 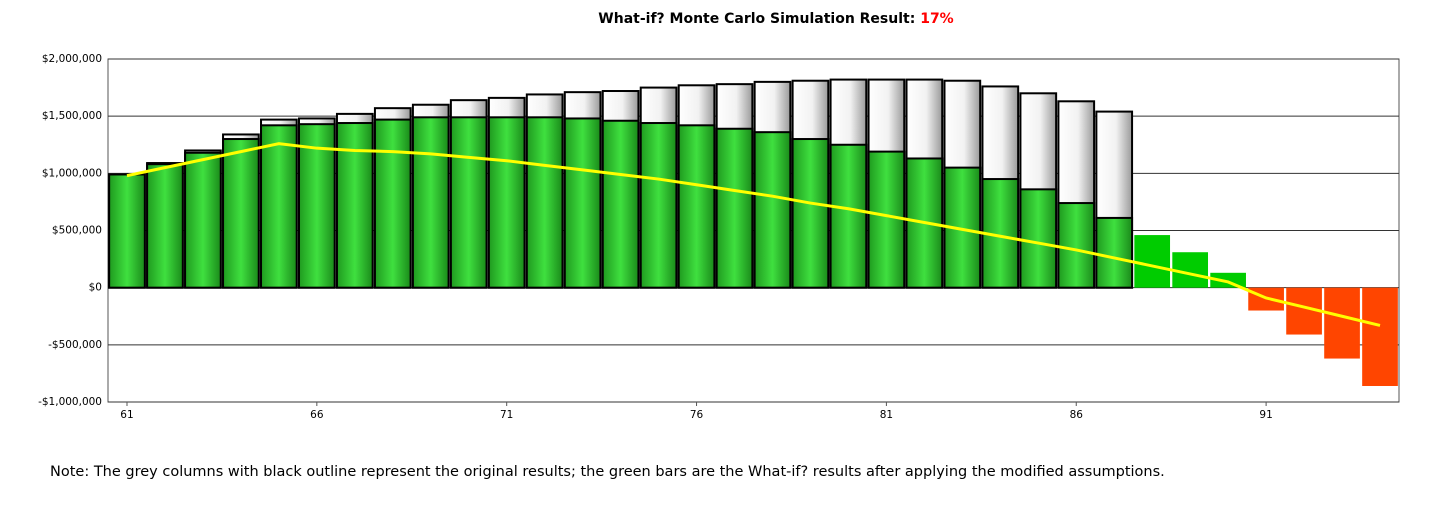 I want to click on y-tick-label: $2,000,000, so click(x=72, y=59).